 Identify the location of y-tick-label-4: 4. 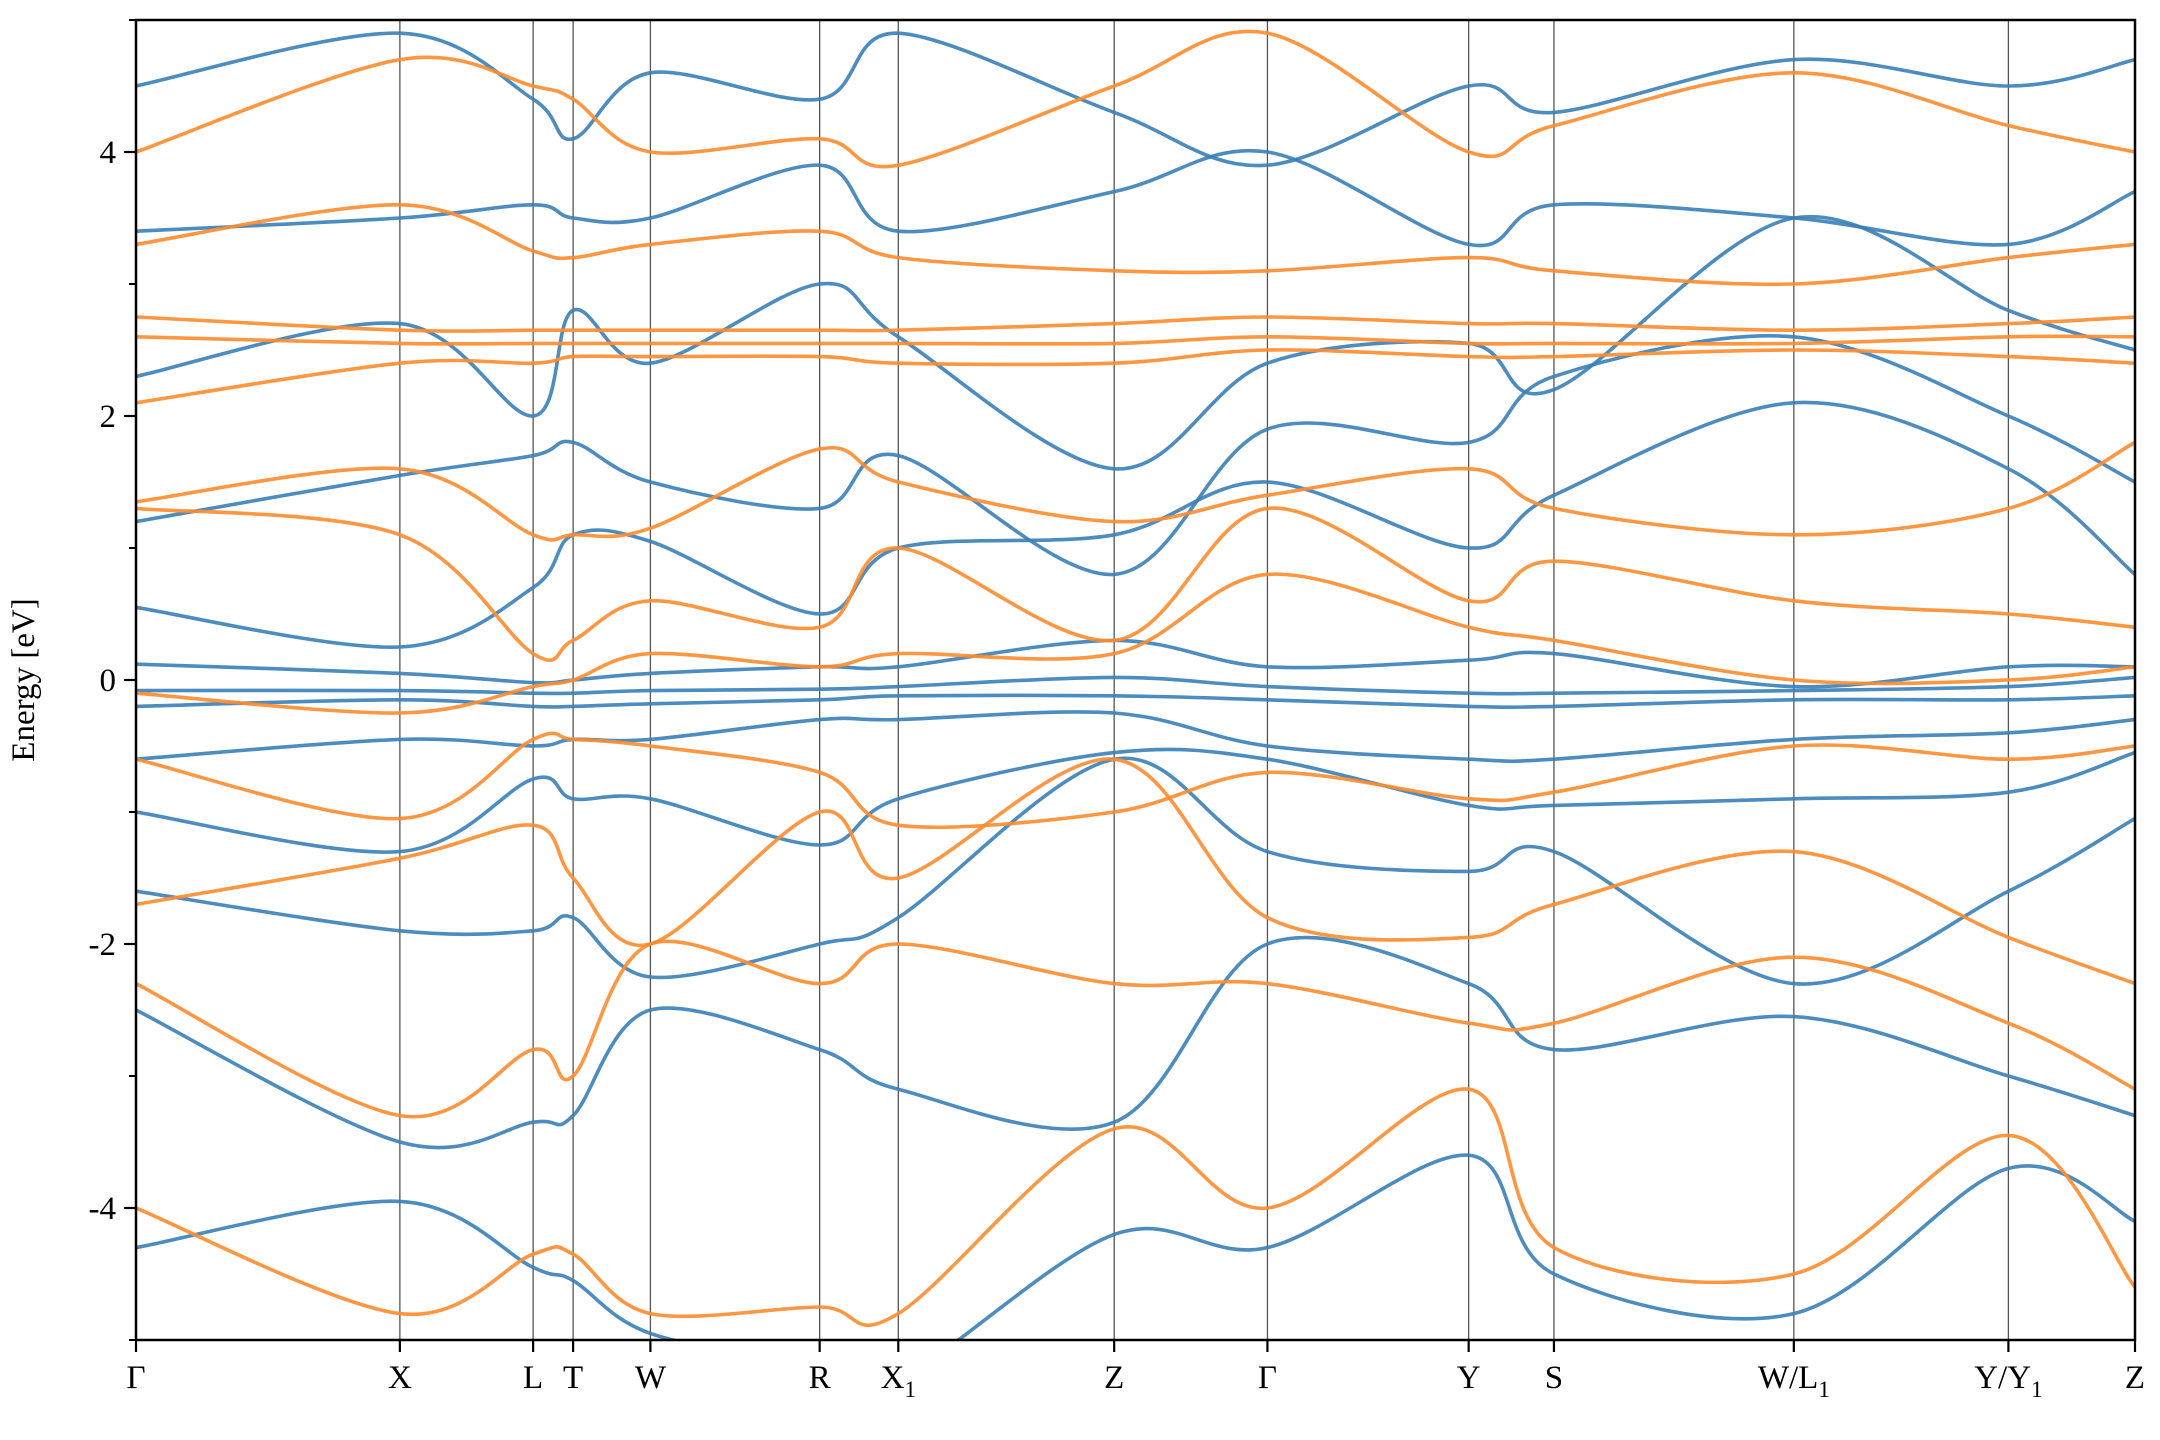
(108, 153).